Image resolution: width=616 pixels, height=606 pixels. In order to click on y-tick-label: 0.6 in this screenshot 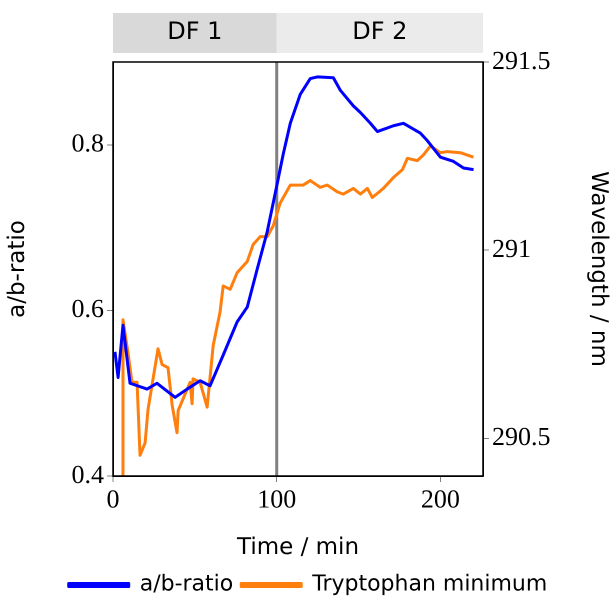, I will do `click(88, 309)`.